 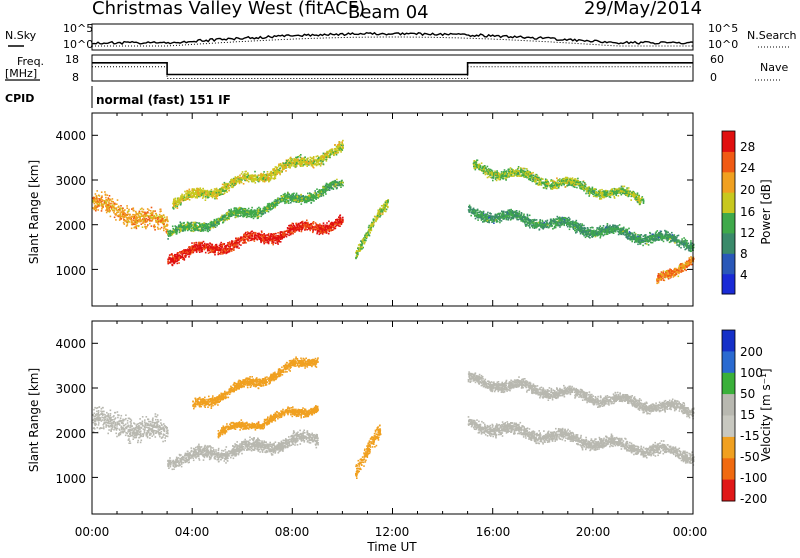 I want to click on beam-label: Beam 04, so click(x=388, y=12).